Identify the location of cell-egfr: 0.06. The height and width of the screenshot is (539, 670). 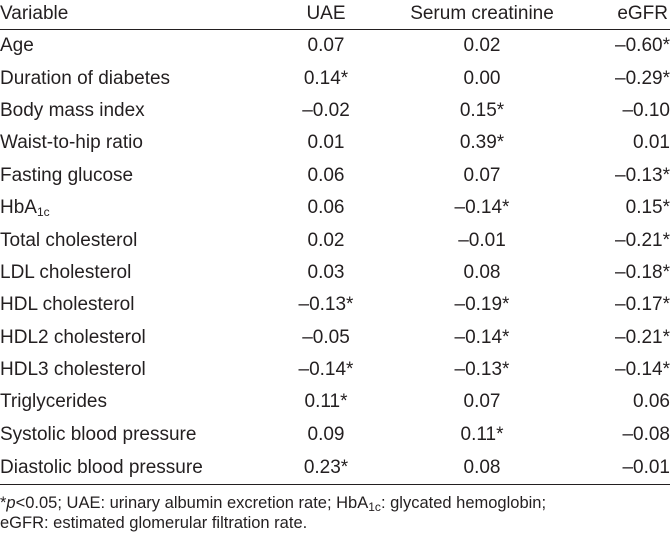
(651, 402).